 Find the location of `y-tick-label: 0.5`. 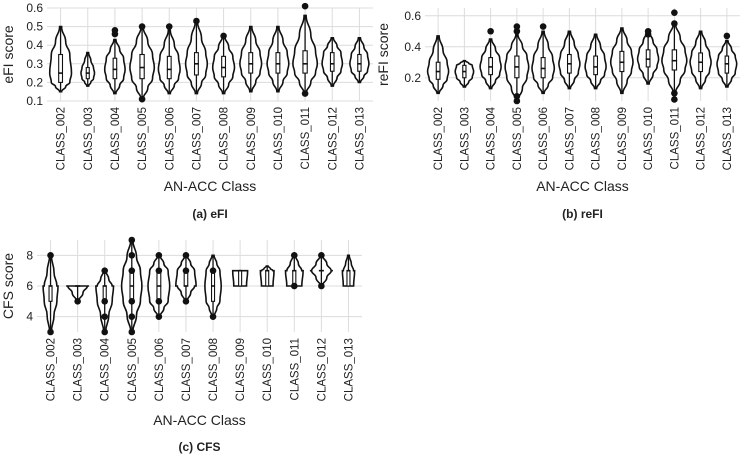

y-tick-label: 0.5 is located at coordinates (34, 27).